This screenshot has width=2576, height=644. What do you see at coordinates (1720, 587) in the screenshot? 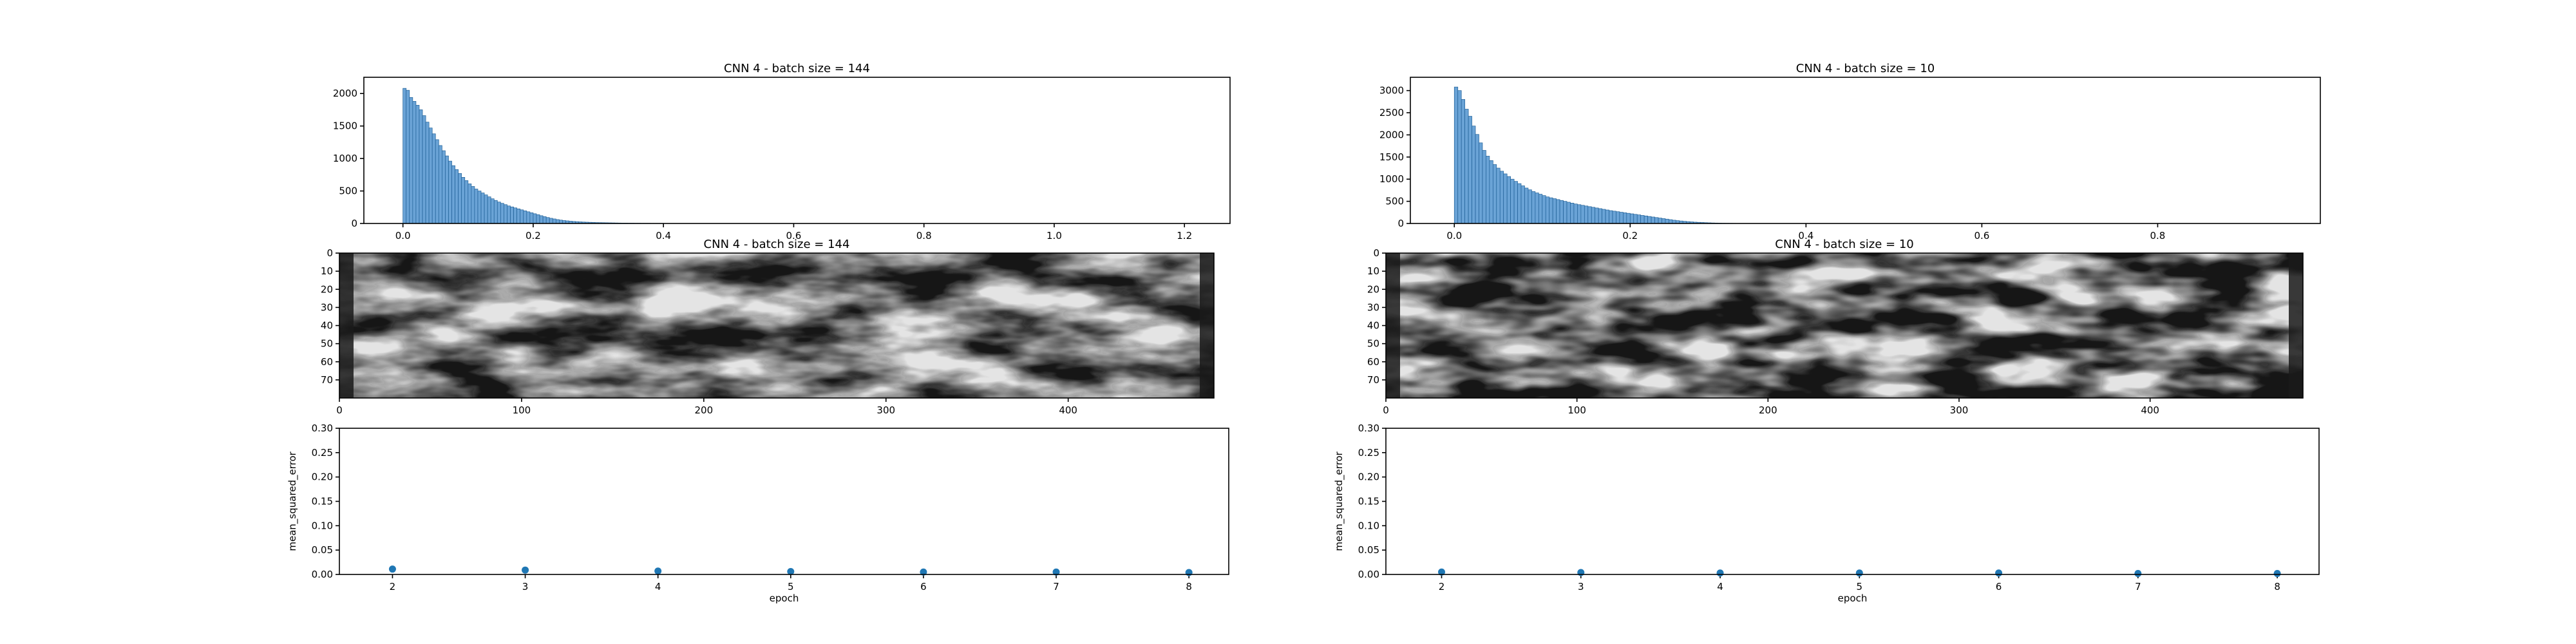
I see `scatter-right-xtick-label: 4` at bounding box center [1720, 587].